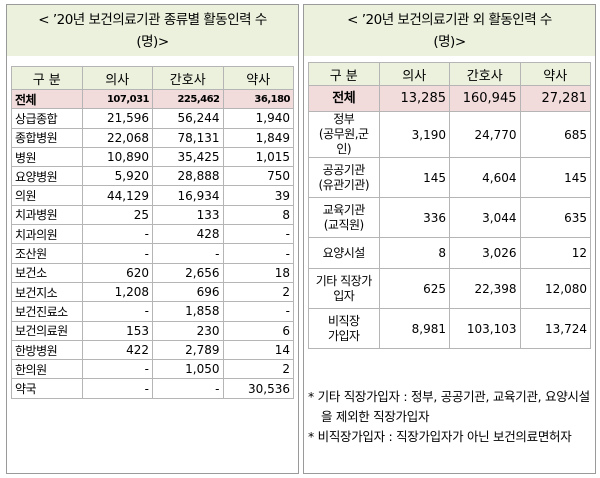 The image size is (600, 478). What do you see at coordinates (117, 272) in the screenshot?
I see `doctor-value: 620` at bounding box center [117, 272].